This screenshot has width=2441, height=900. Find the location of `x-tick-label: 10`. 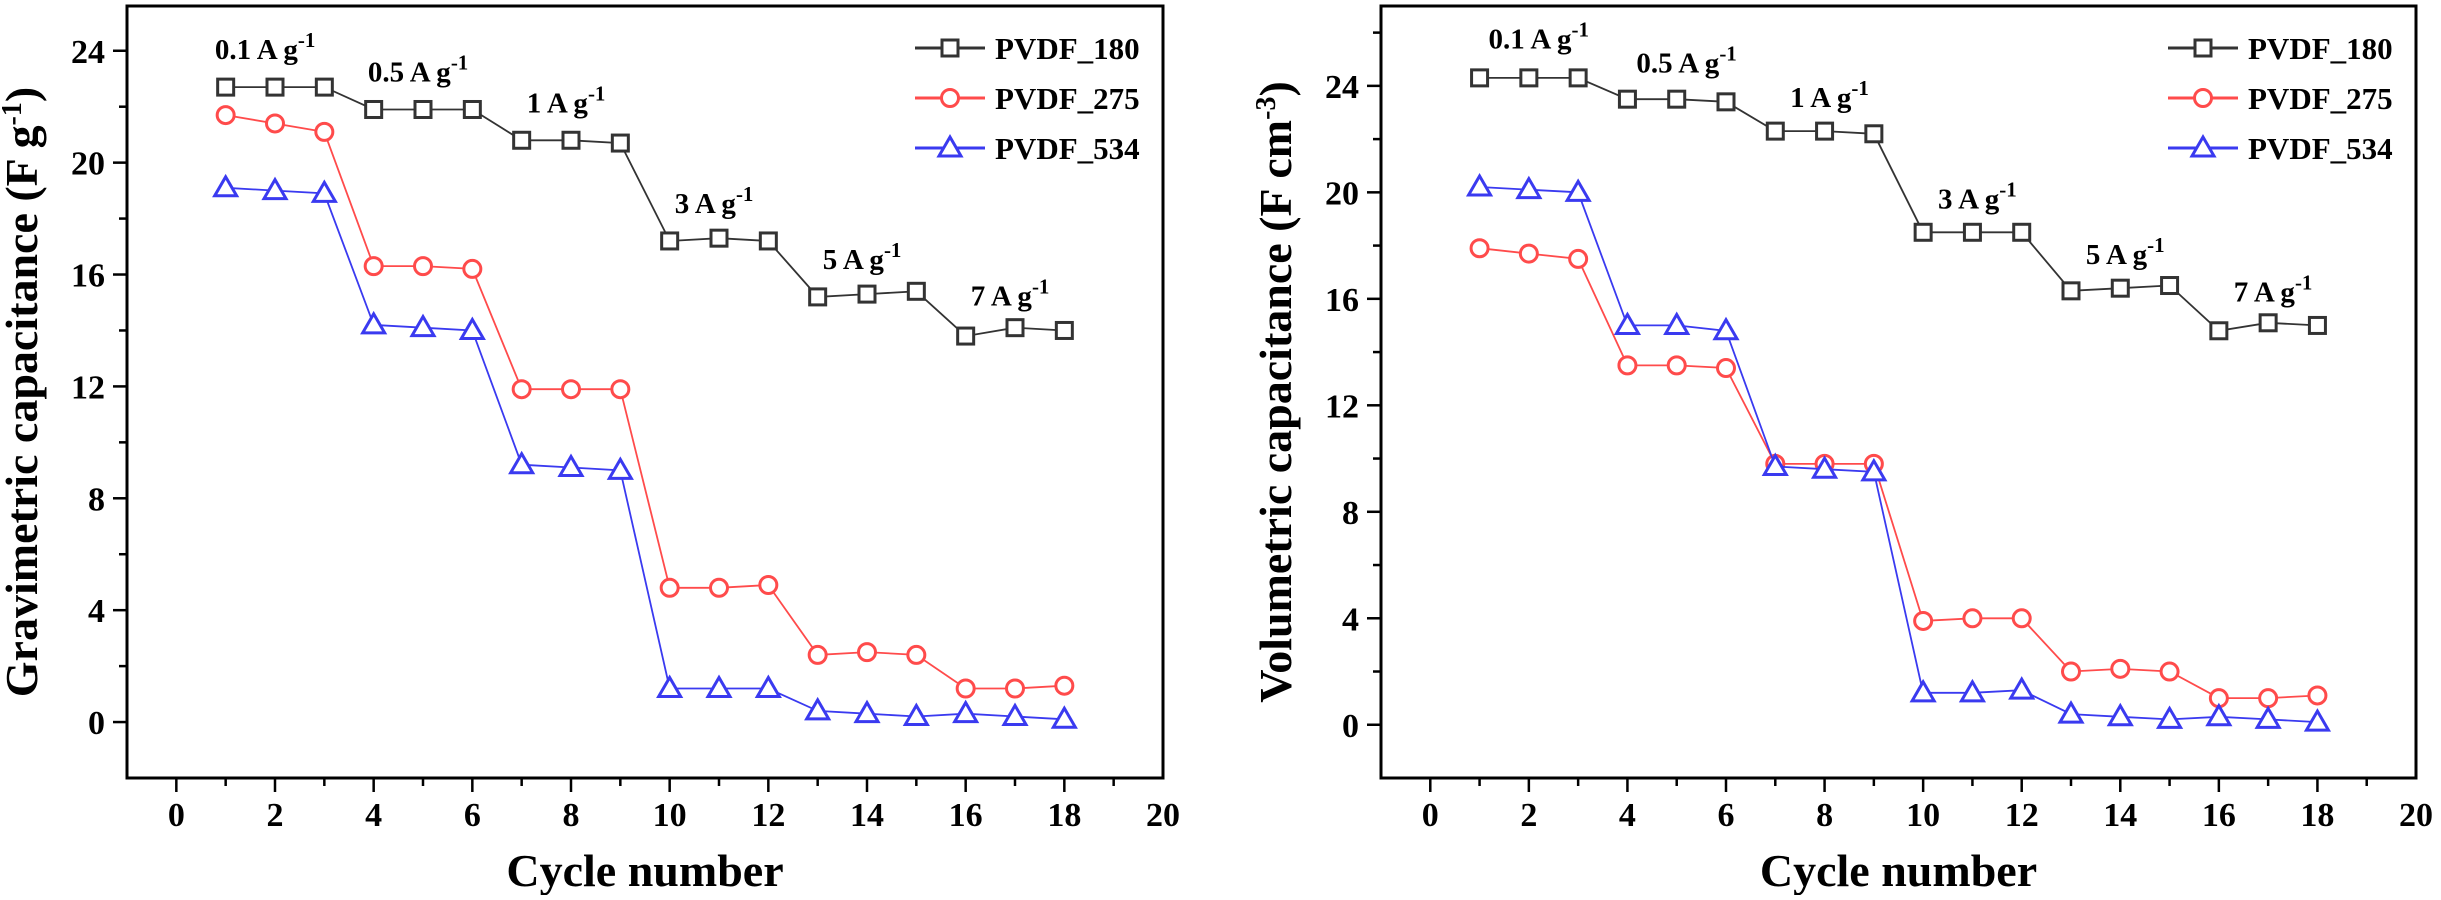

x-tick-label: 10 is located at coordinates (1923, 815).